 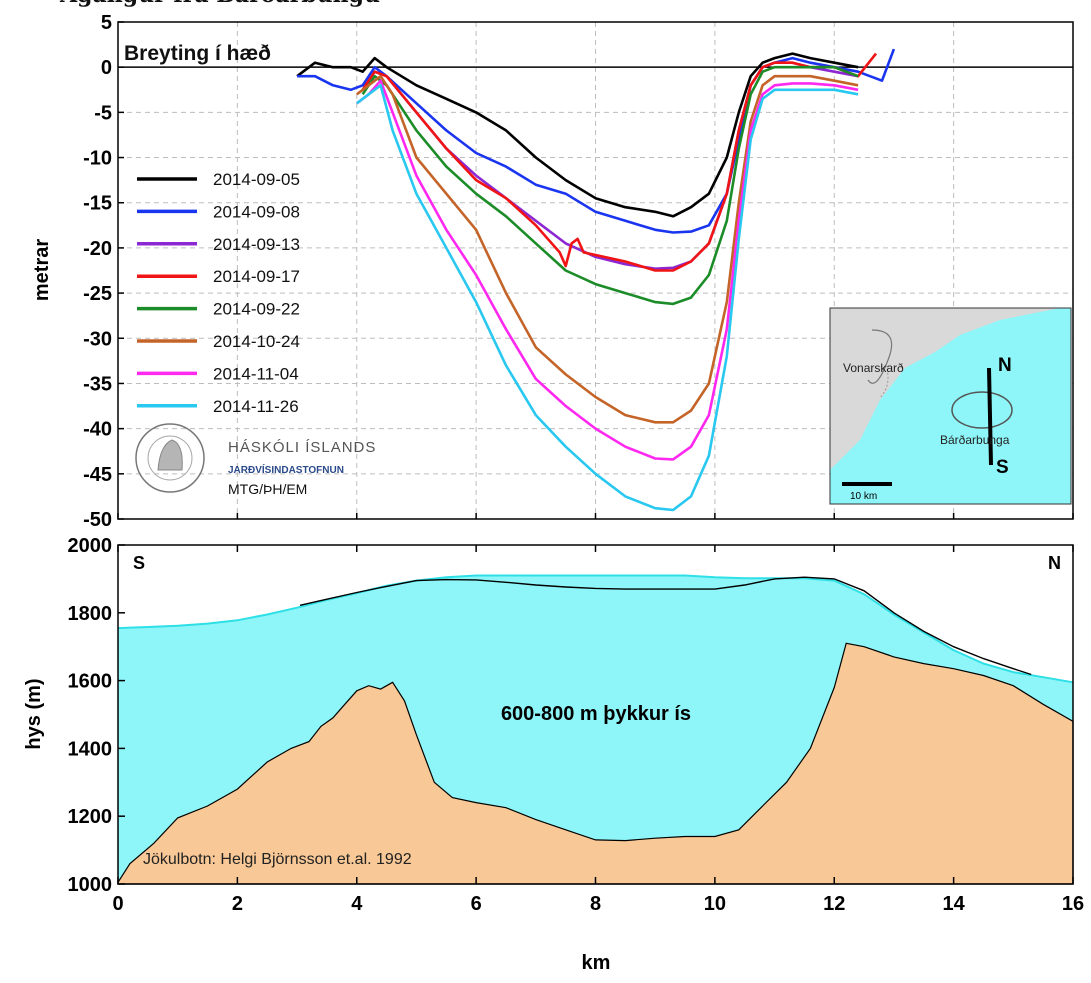 I want to click on top-y-tick-label: -15, so click(x=97, y=204).